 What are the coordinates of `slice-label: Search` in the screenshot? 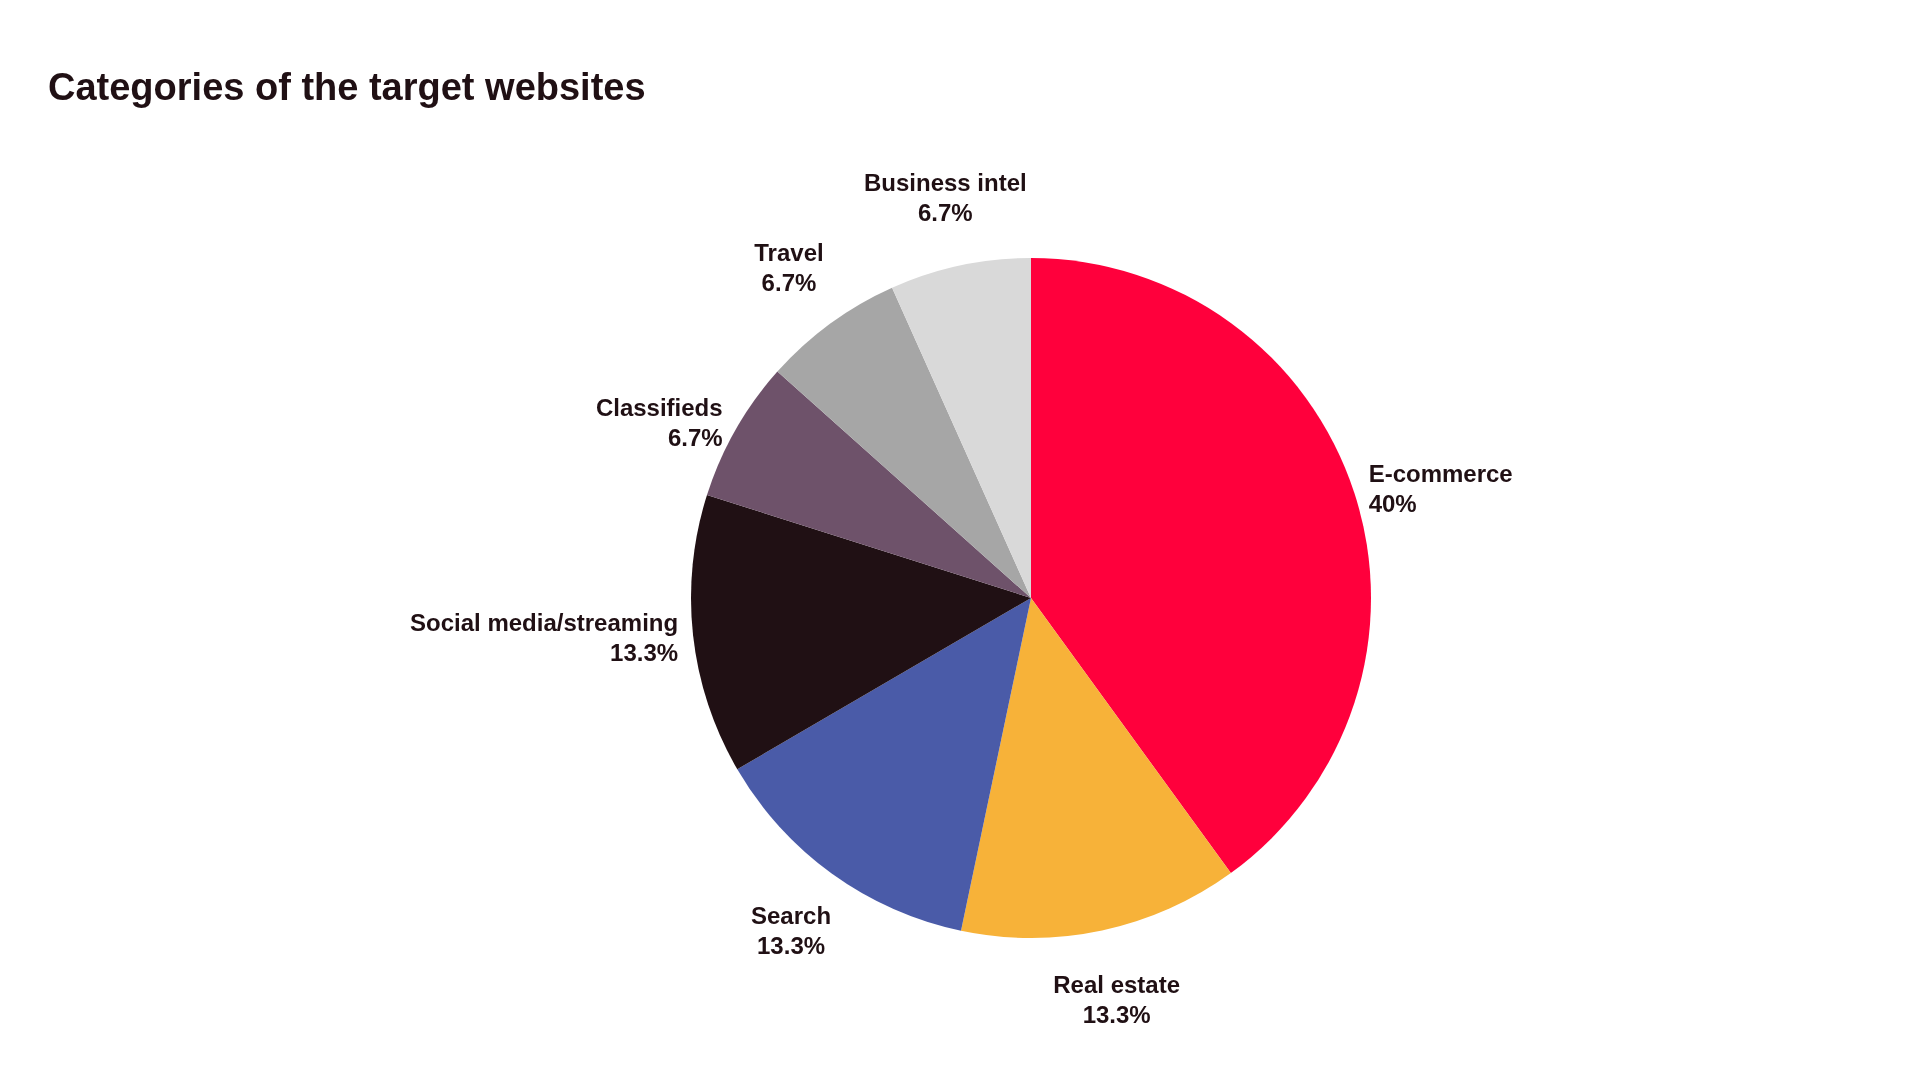 It's located at (791, 916).